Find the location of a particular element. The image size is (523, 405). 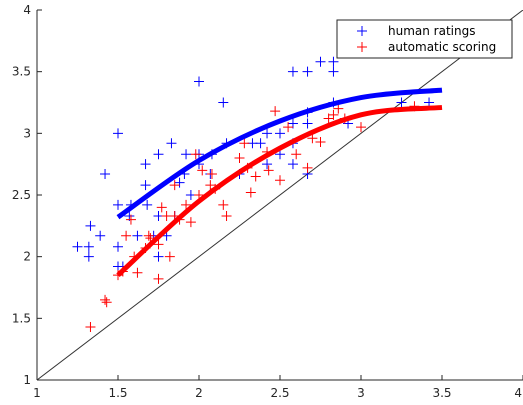

x-tick-label: 2.5 is located at coordinates (279, 393).